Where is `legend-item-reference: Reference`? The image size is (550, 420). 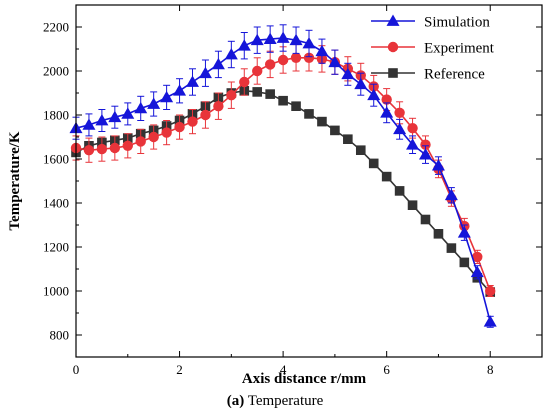
legend-item-reference: Reference is located at coordinates (428, 75).